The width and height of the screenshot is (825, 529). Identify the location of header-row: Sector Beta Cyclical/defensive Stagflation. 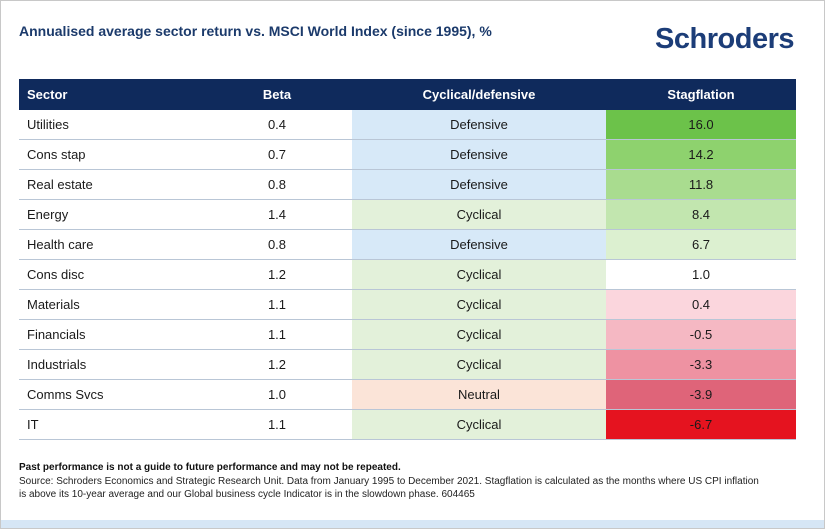
(407, 94).